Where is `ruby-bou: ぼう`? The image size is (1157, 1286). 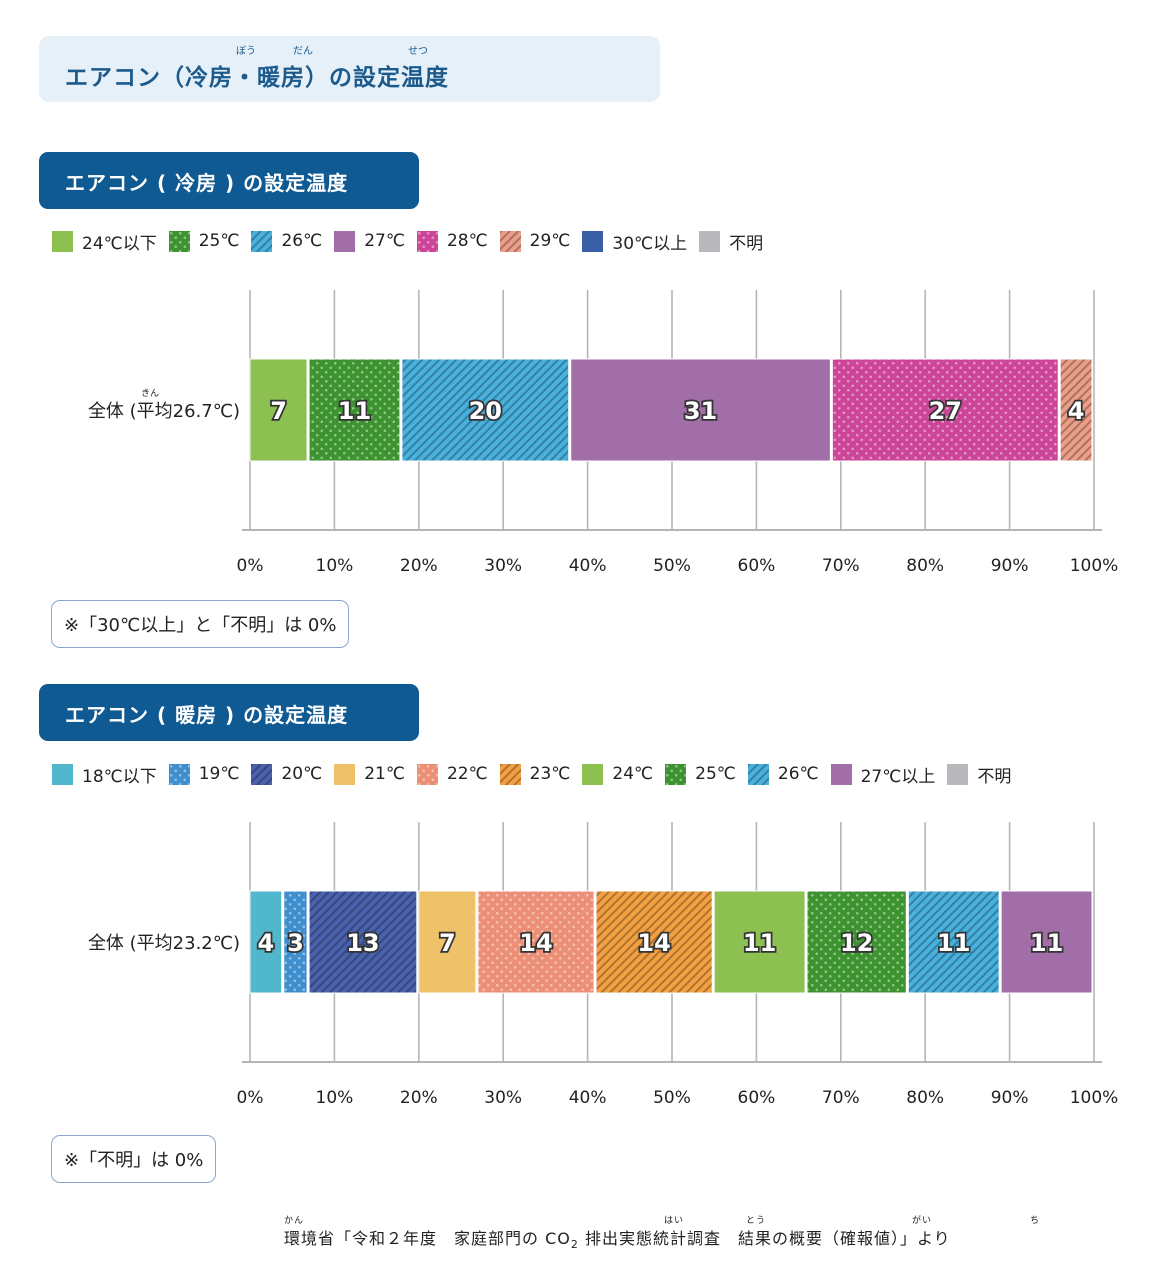
ruby-bou: ぼう is located at coordinates (246, 51).